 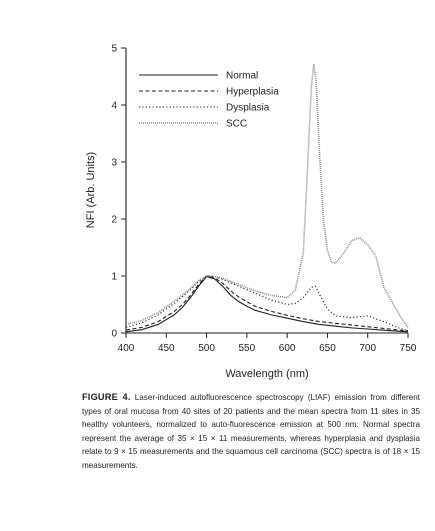 What do you see at coordinates (252, 92) in the screenshot?
I see `legend-label-hyperplasia: Hyperplasia` at bounding box center [252, 92].